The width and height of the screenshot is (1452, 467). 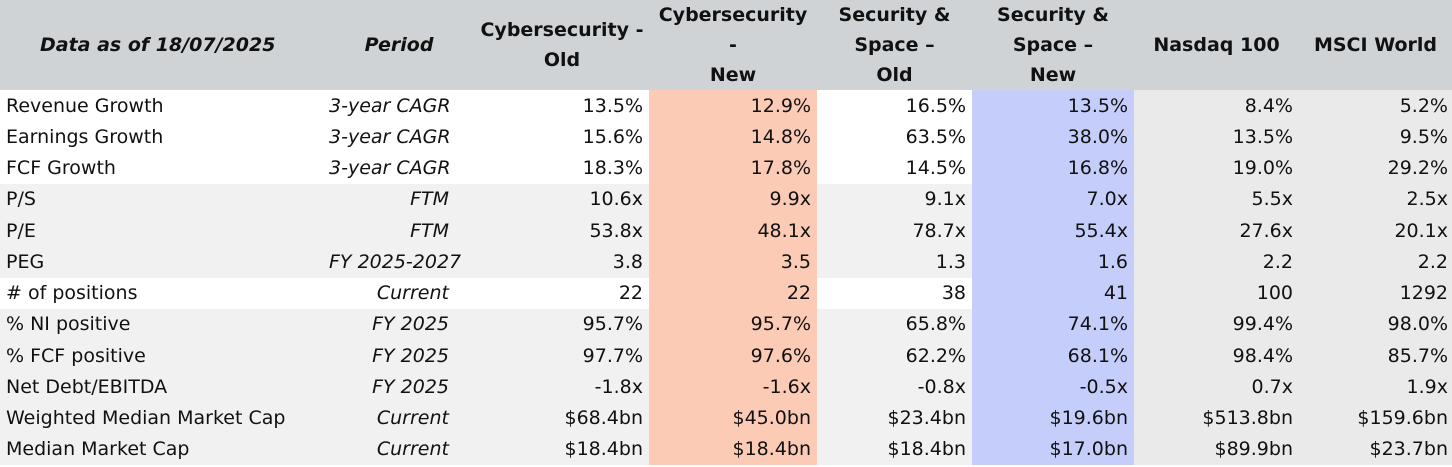 I want to click on value-cell: 19.0%, so click(x=1216, y=168).